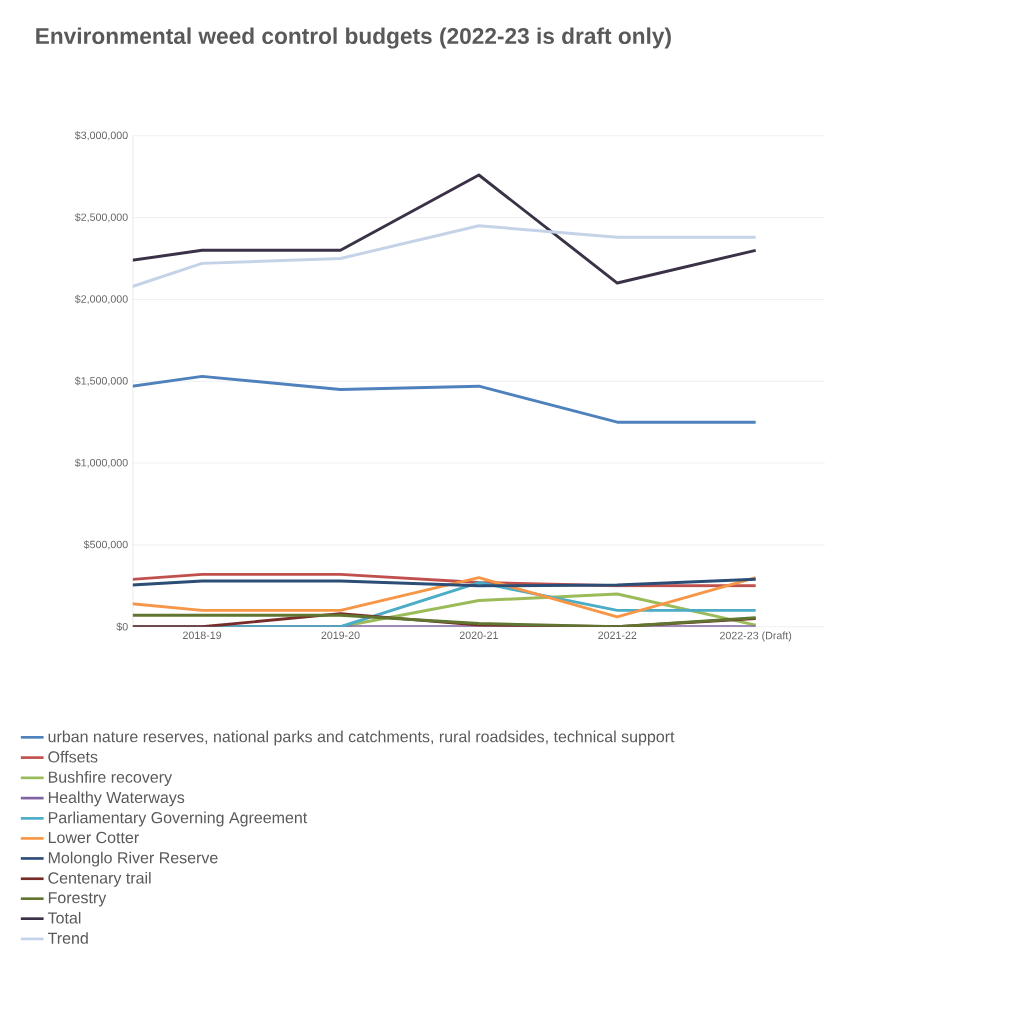 This screenshot has width=1023, height=1022. I want to click on y-tick-label: $2,500,000, so click(101, 217).